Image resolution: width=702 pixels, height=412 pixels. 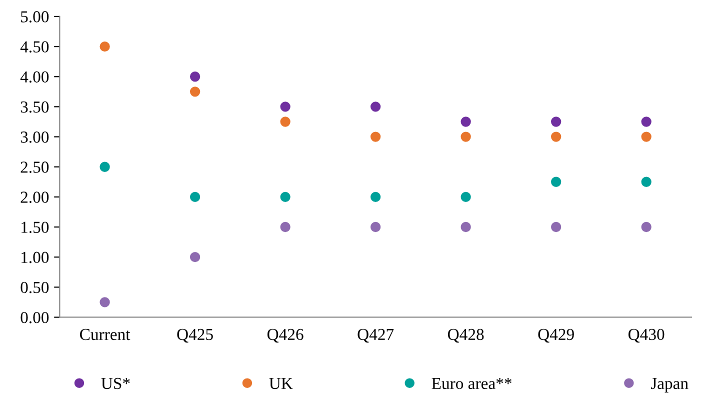 I want to click on legend-label: Japan, so click(x=669, y=385).